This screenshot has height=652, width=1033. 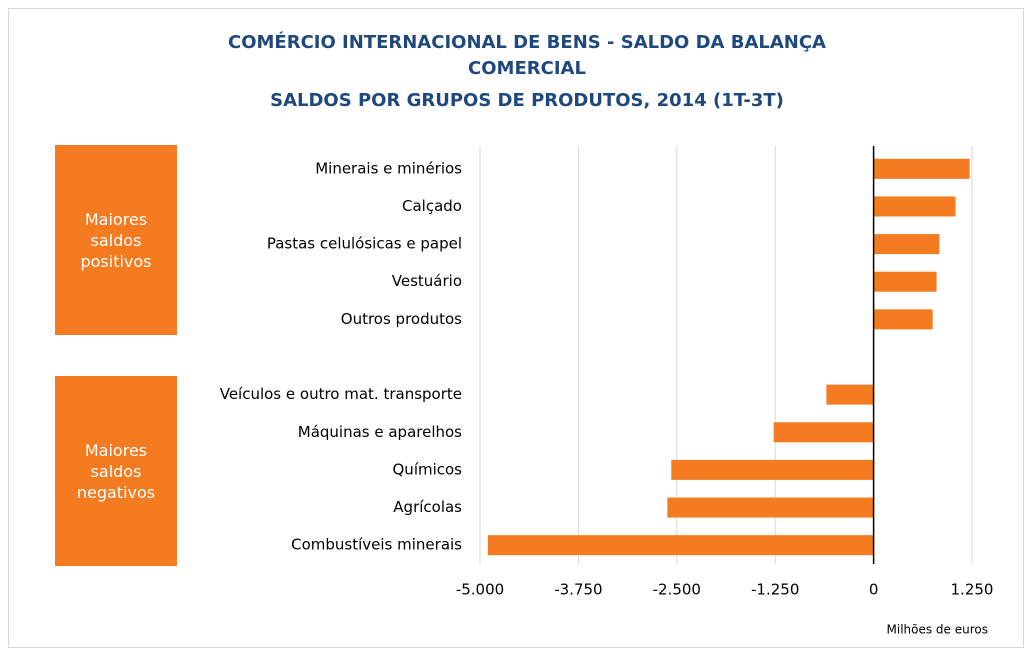 What do you see at coordinates (937, 630) in the screenshot?
I see `x-axis-label: Milhões de euros` at bounding box center [937, 630].